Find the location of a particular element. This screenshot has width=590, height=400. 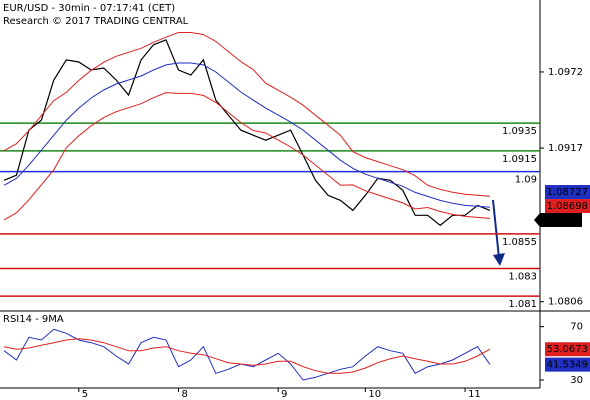

price-box-label: 1.08727 is located at coordinates (567, 192).